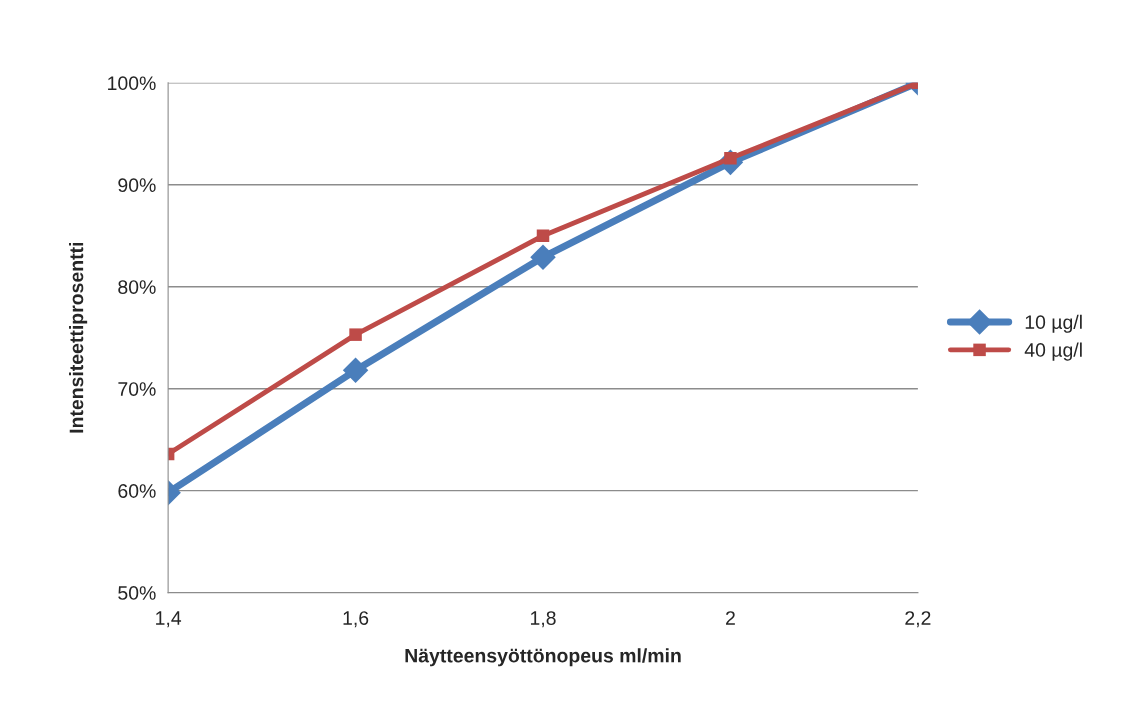  What do you see at coordinates (356, 619) in the screenshot?
I see `x-tick-label: 1,6` at bounding box center [356, 619].